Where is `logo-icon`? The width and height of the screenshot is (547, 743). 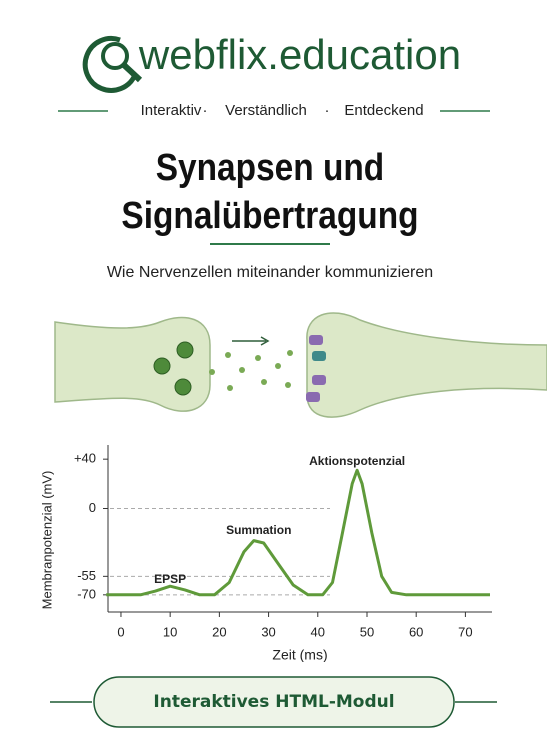
logo-icon is located at coordinates (112, 64).